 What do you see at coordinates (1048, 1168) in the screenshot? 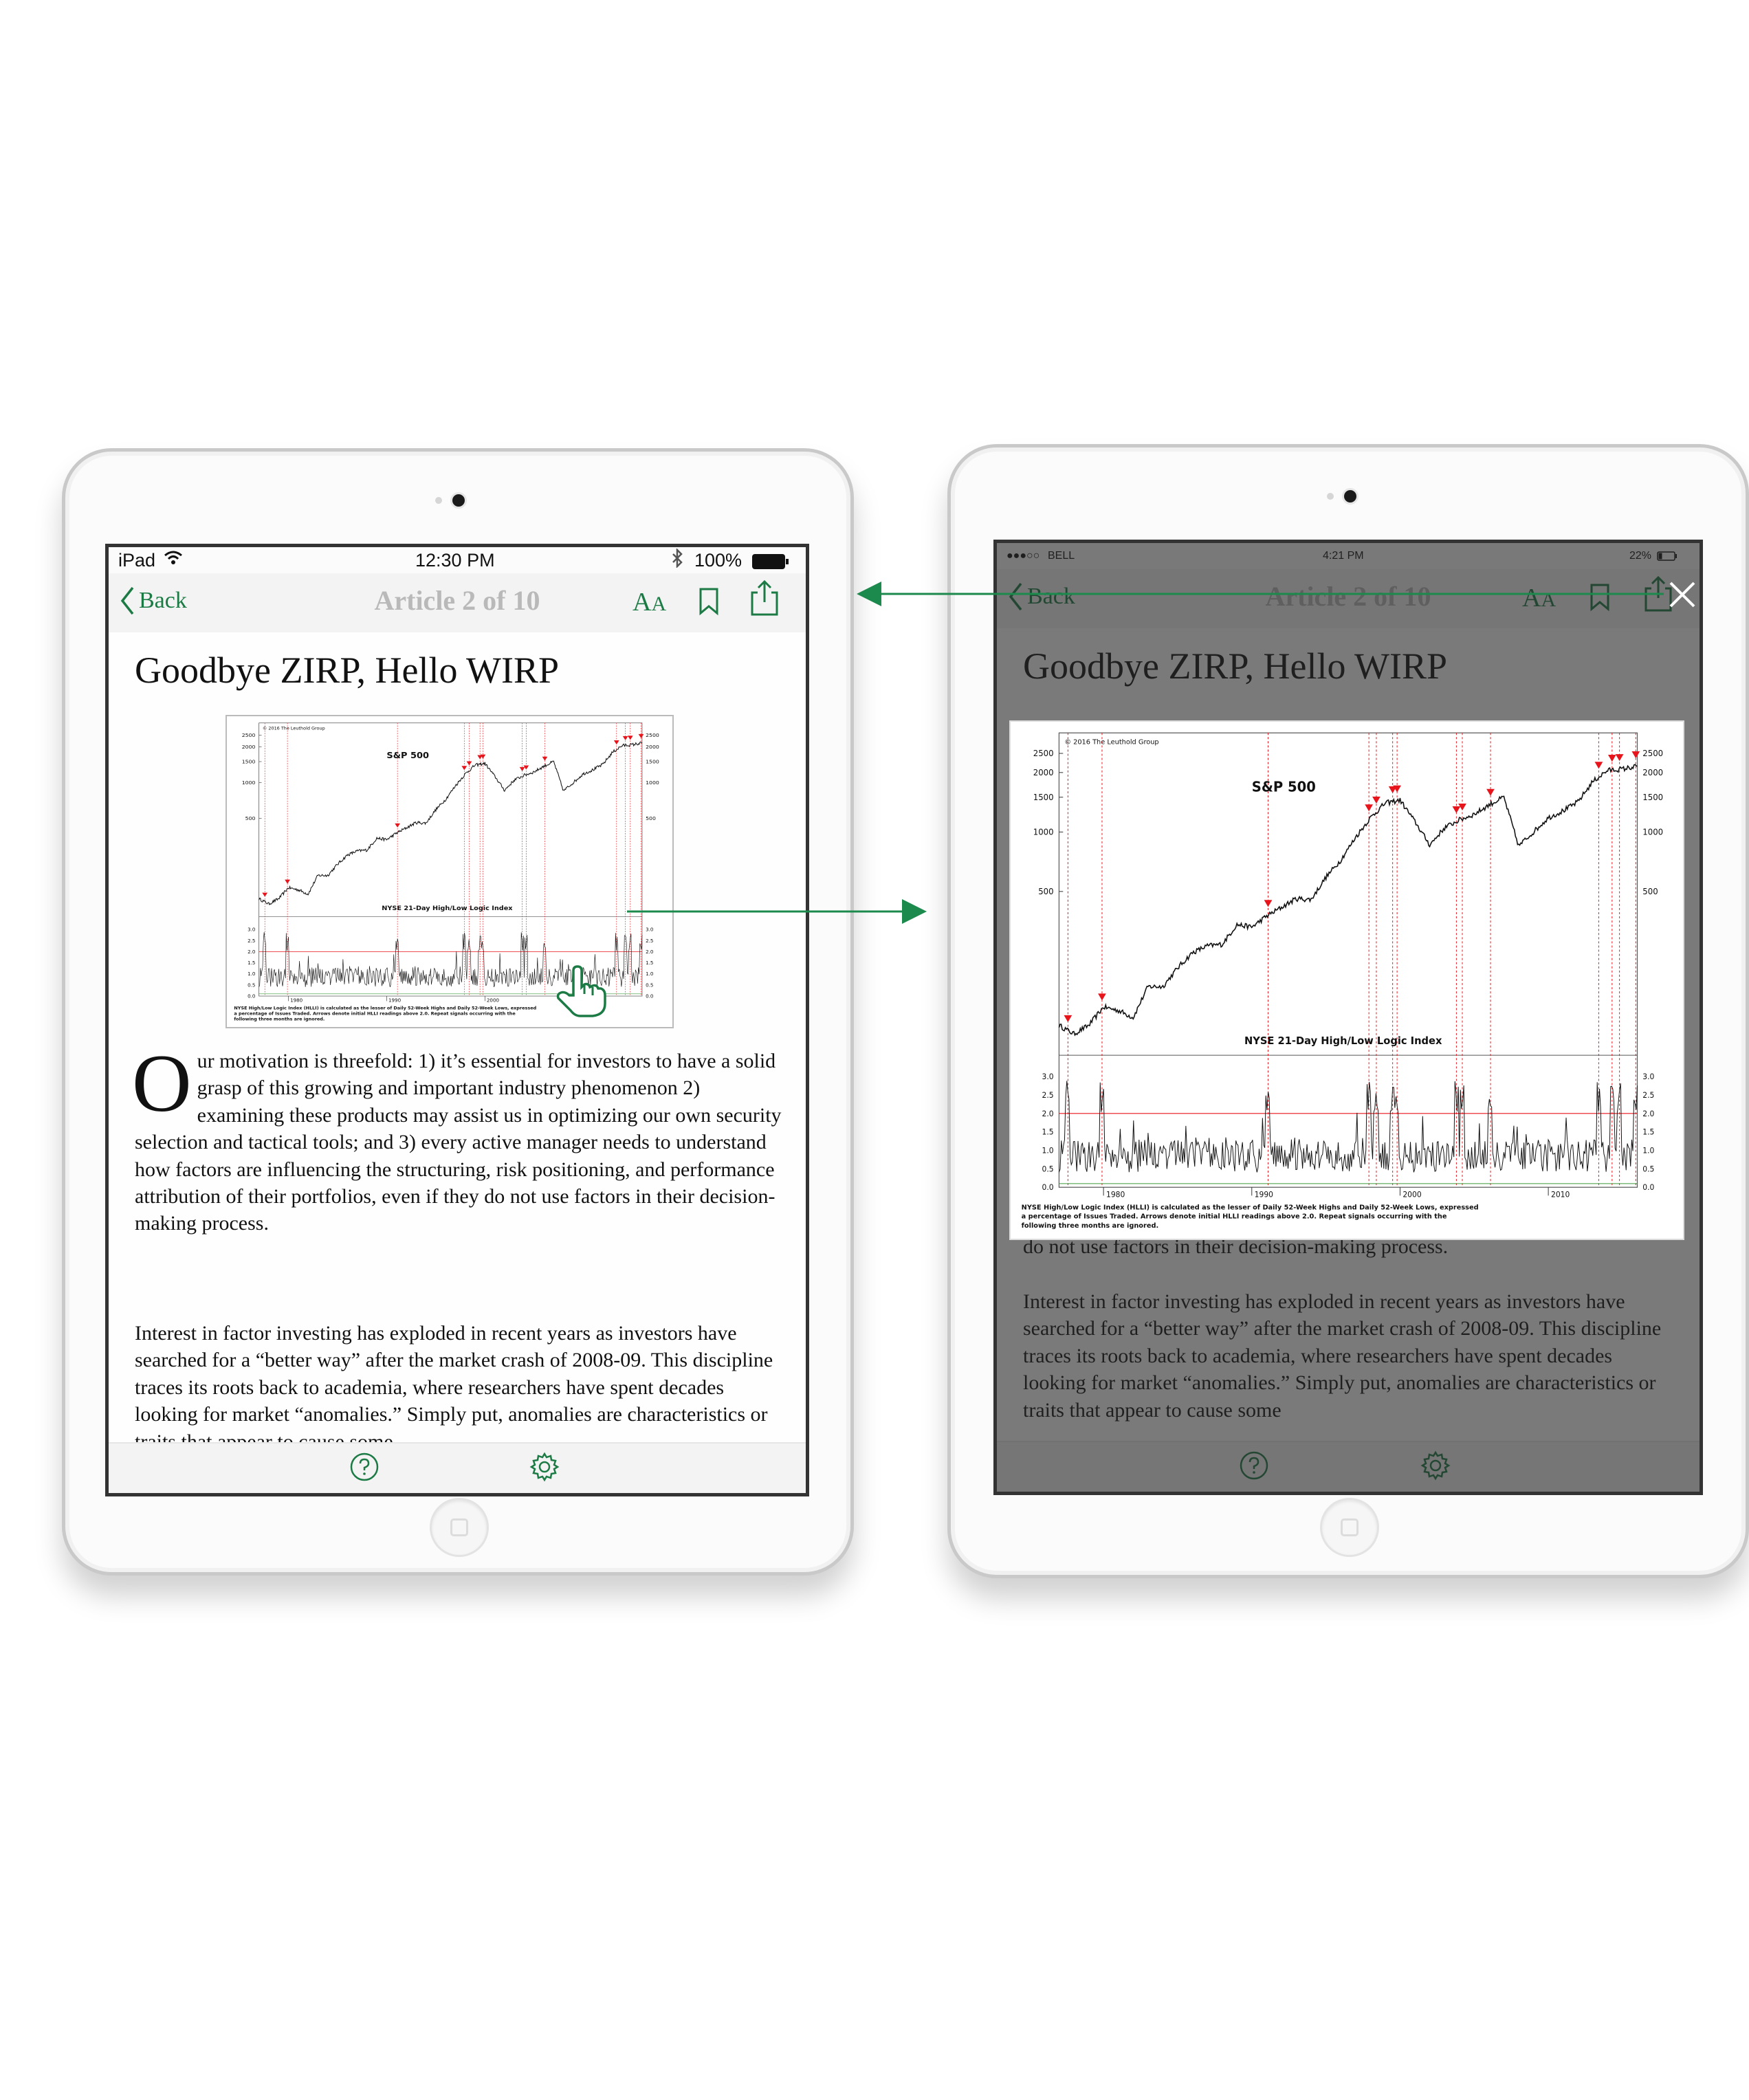
I see `bottom-y-tick-label: 0.5` at bounding box center [1048, 1168].